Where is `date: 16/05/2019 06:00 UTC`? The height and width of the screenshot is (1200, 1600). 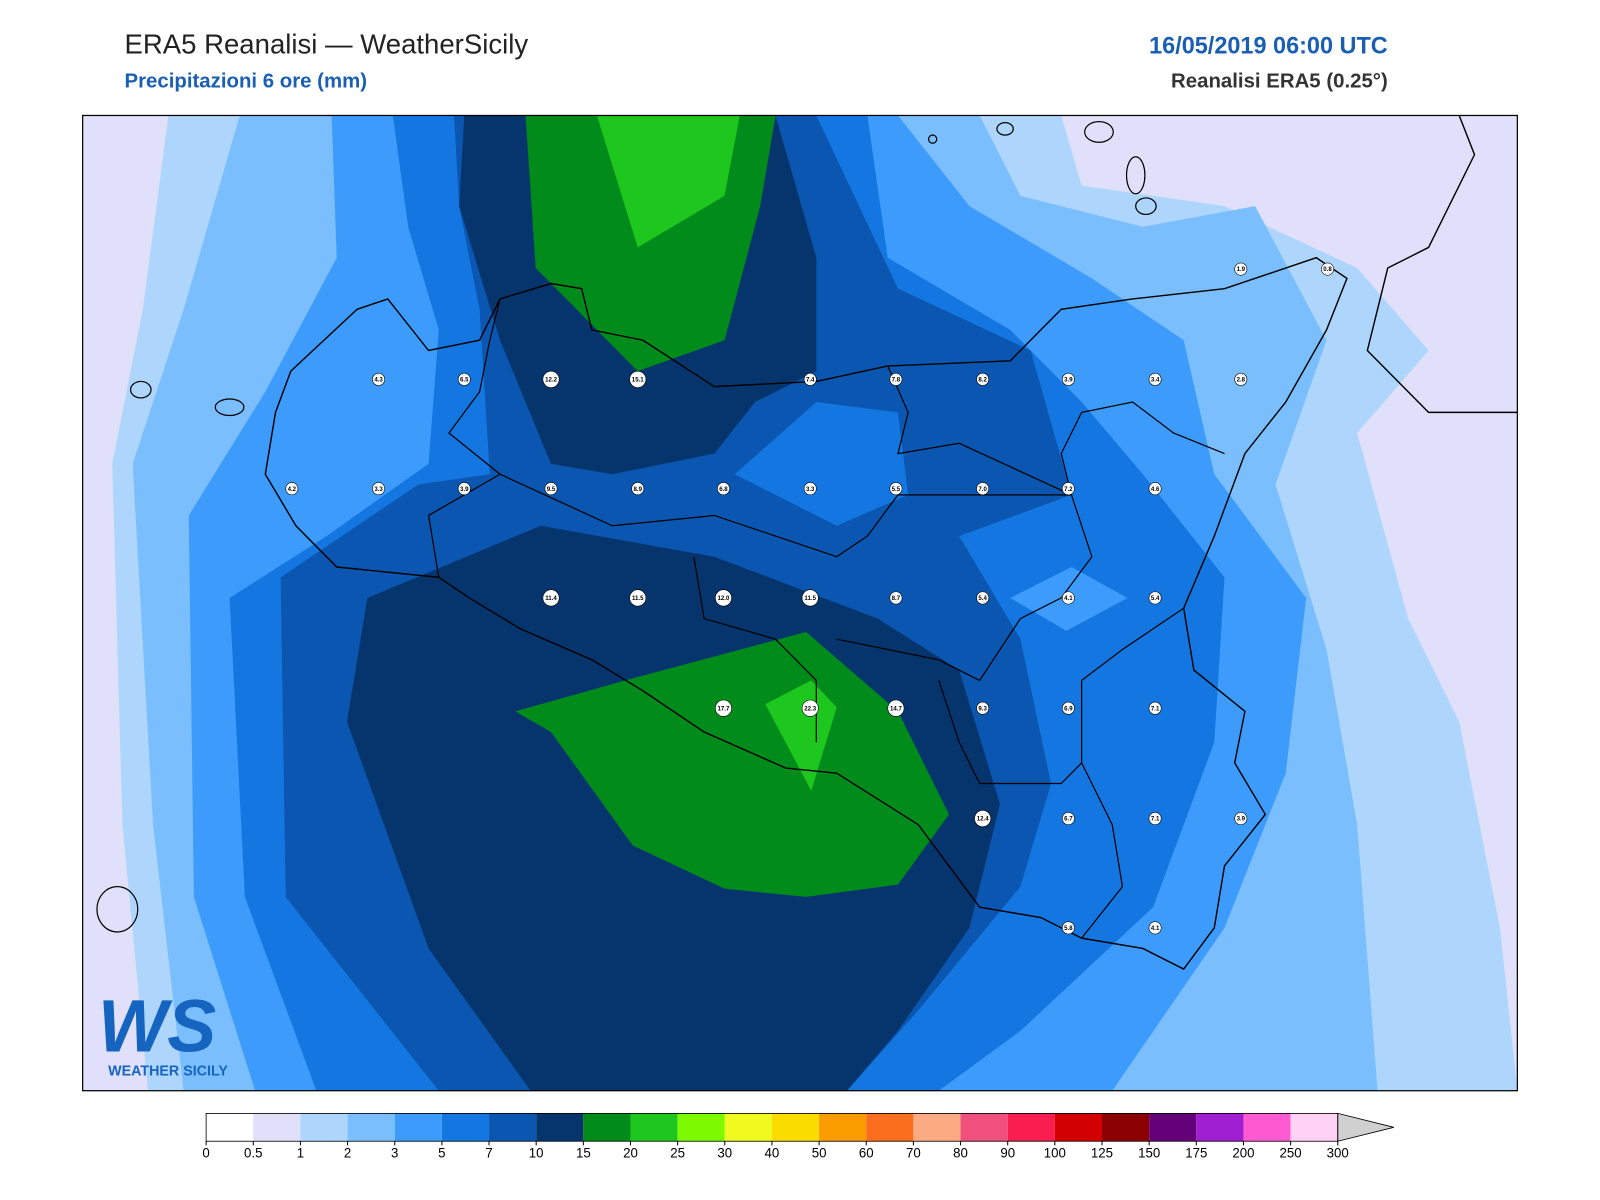 date: 16/05/2019 06:00 UTC is located at coordinates (1268, 46).